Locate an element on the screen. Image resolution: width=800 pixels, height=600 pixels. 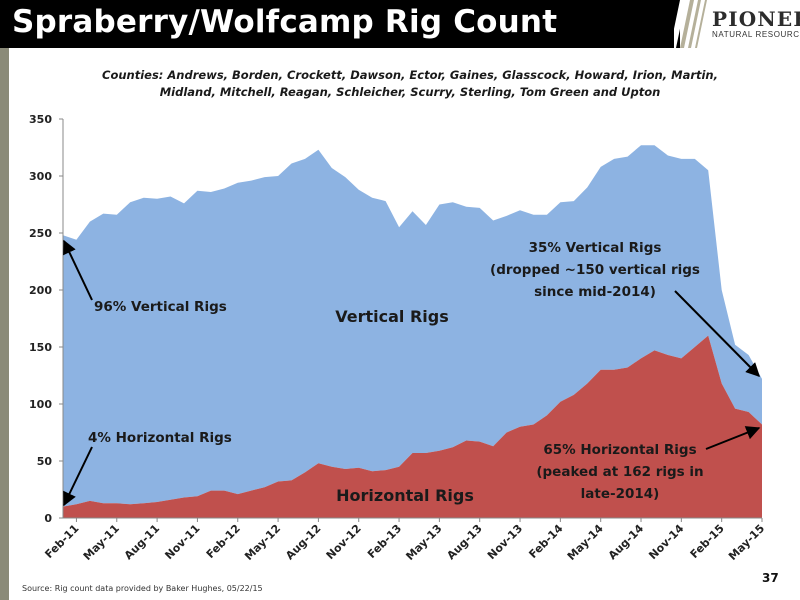
horizontal-start-annotation: 4% Horizontal Rigs is located at coordinates (160, 438).